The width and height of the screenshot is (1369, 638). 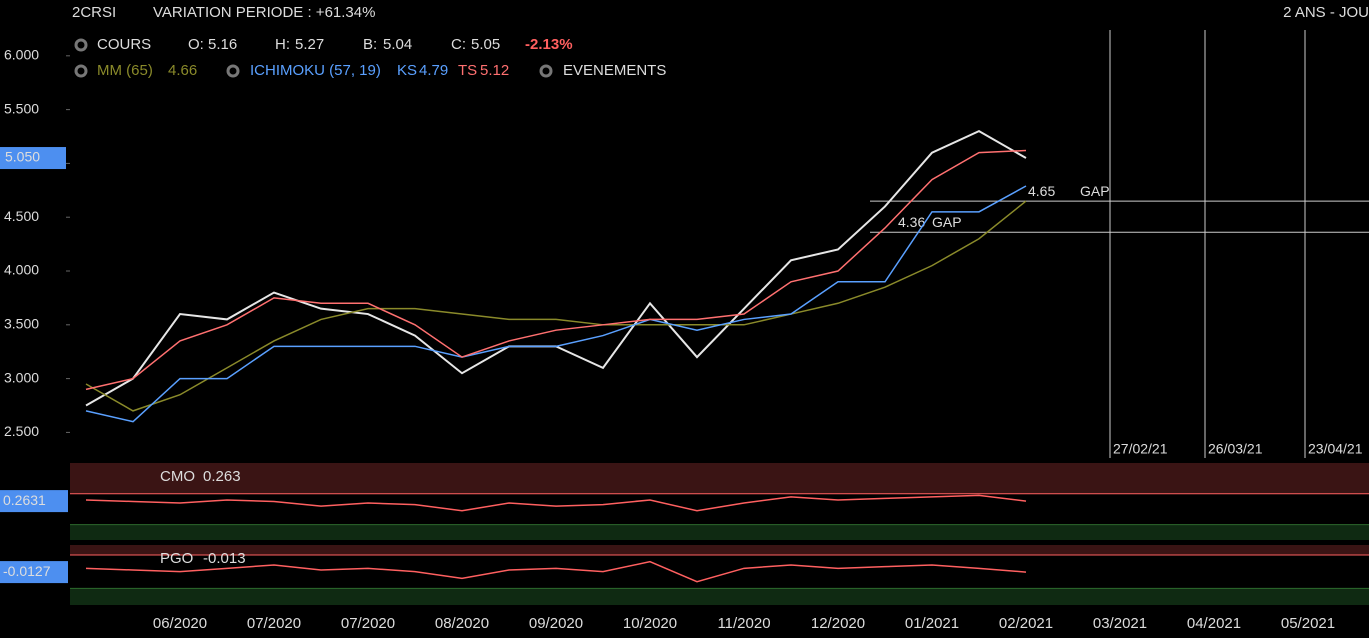 What do you see at coordinates (27, 571) in the screenshot?
I see `indicator-tag-label: -0.0127` at bounding box center [27, 571].